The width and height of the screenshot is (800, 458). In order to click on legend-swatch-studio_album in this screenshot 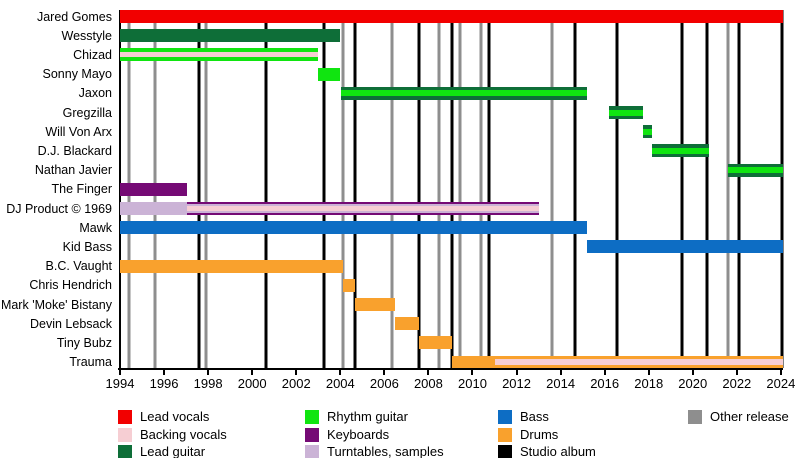, I will do `click(505, 451)`.